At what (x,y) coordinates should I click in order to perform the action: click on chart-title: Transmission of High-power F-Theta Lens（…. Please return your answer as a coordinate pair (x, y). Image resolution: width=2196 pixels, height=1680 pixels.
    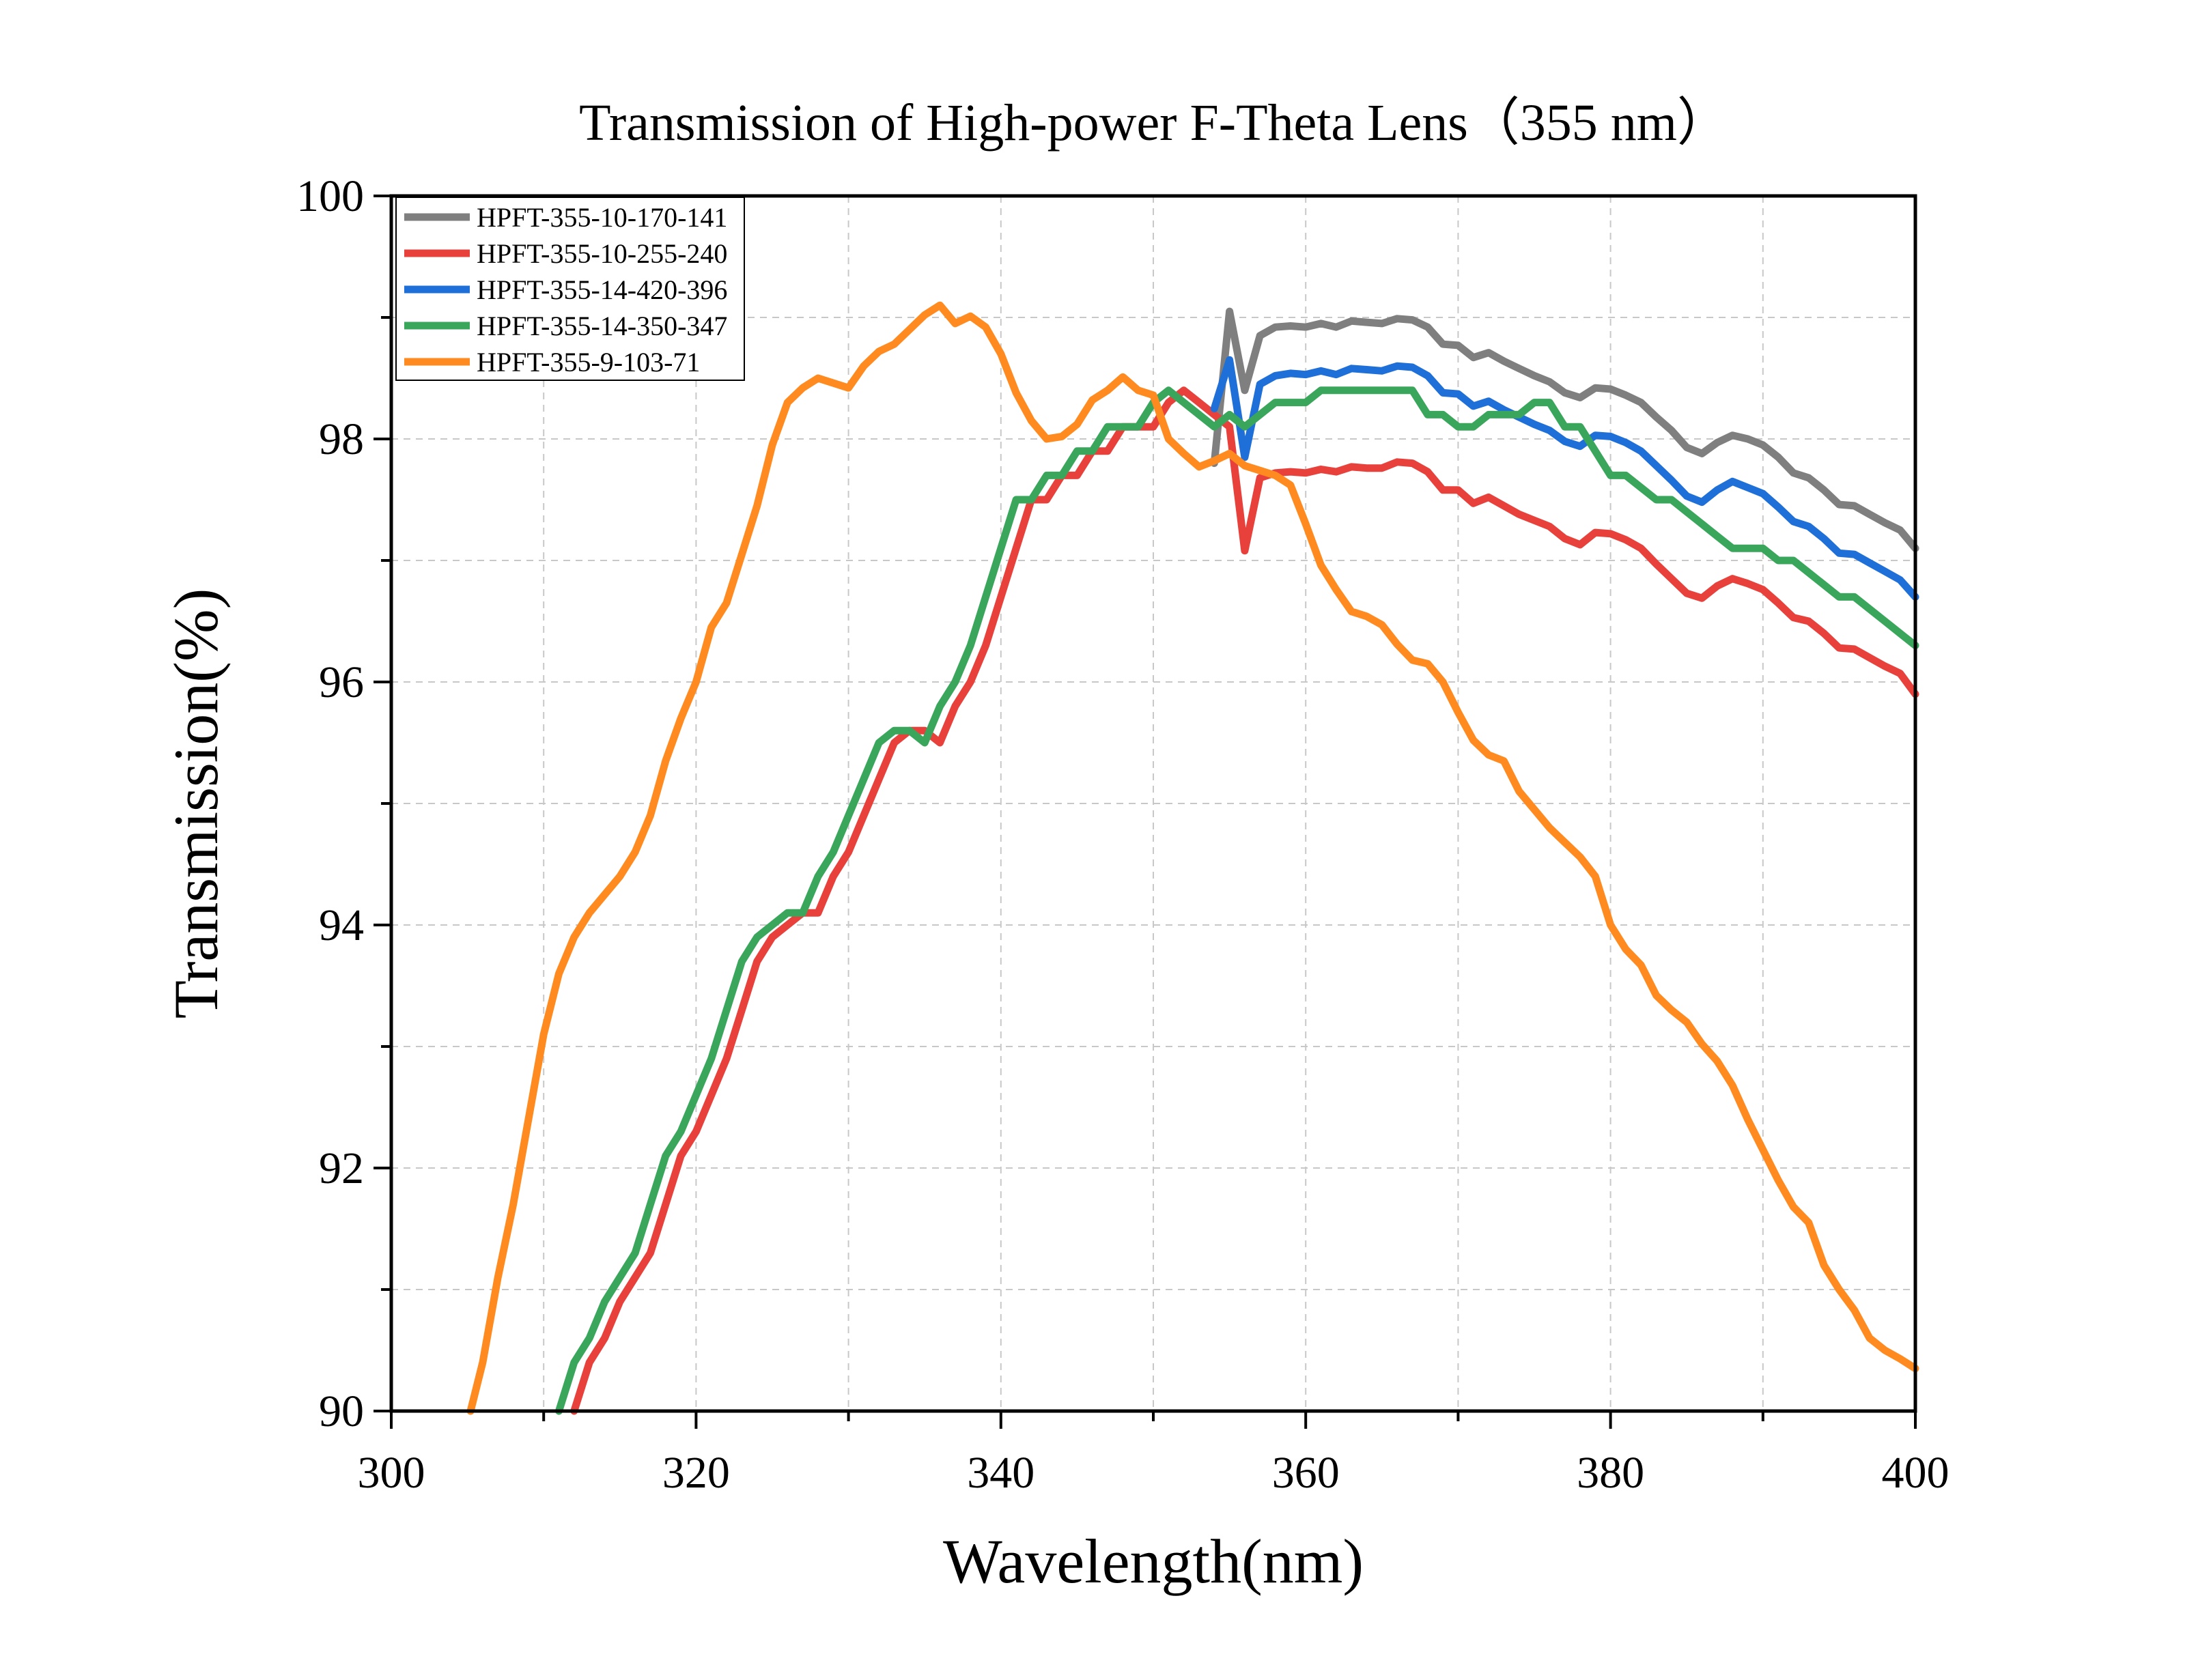
    Looking at the image, I should click on (1154, 123).